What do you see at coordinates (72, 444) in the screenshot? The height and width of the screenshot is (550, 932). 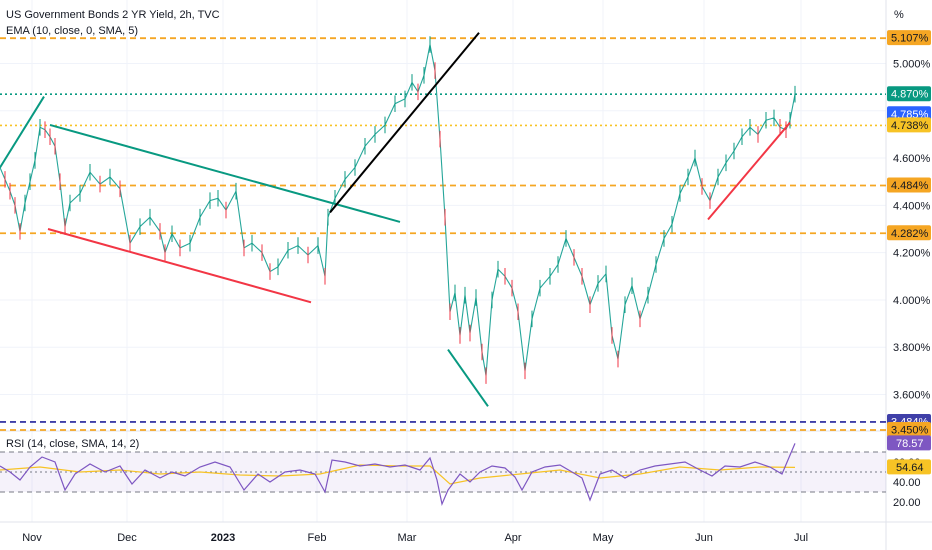 I see `rsi-legend: RSI (14, close, SMA, 14, 2)` at bounding box center [72, 444].